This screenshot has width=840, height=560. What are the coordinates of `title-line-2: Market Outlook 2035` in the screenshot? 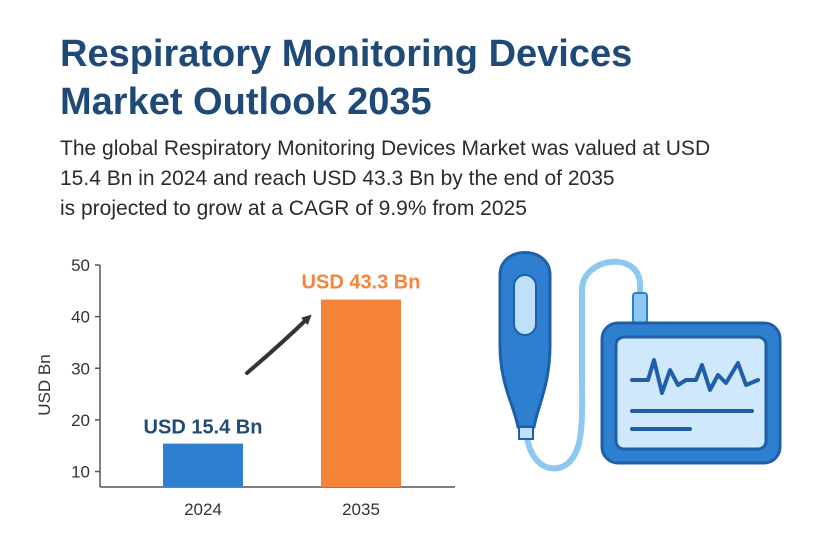 It's located at (246, 102).